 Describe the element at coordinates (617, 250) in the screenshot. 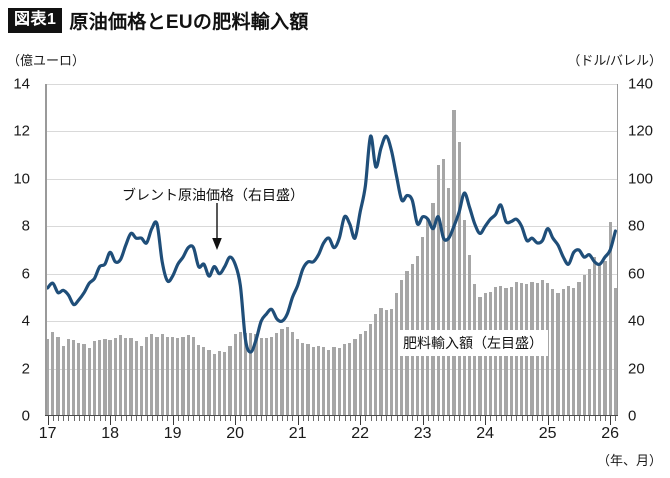

I see `right-axis-spine` at that location.